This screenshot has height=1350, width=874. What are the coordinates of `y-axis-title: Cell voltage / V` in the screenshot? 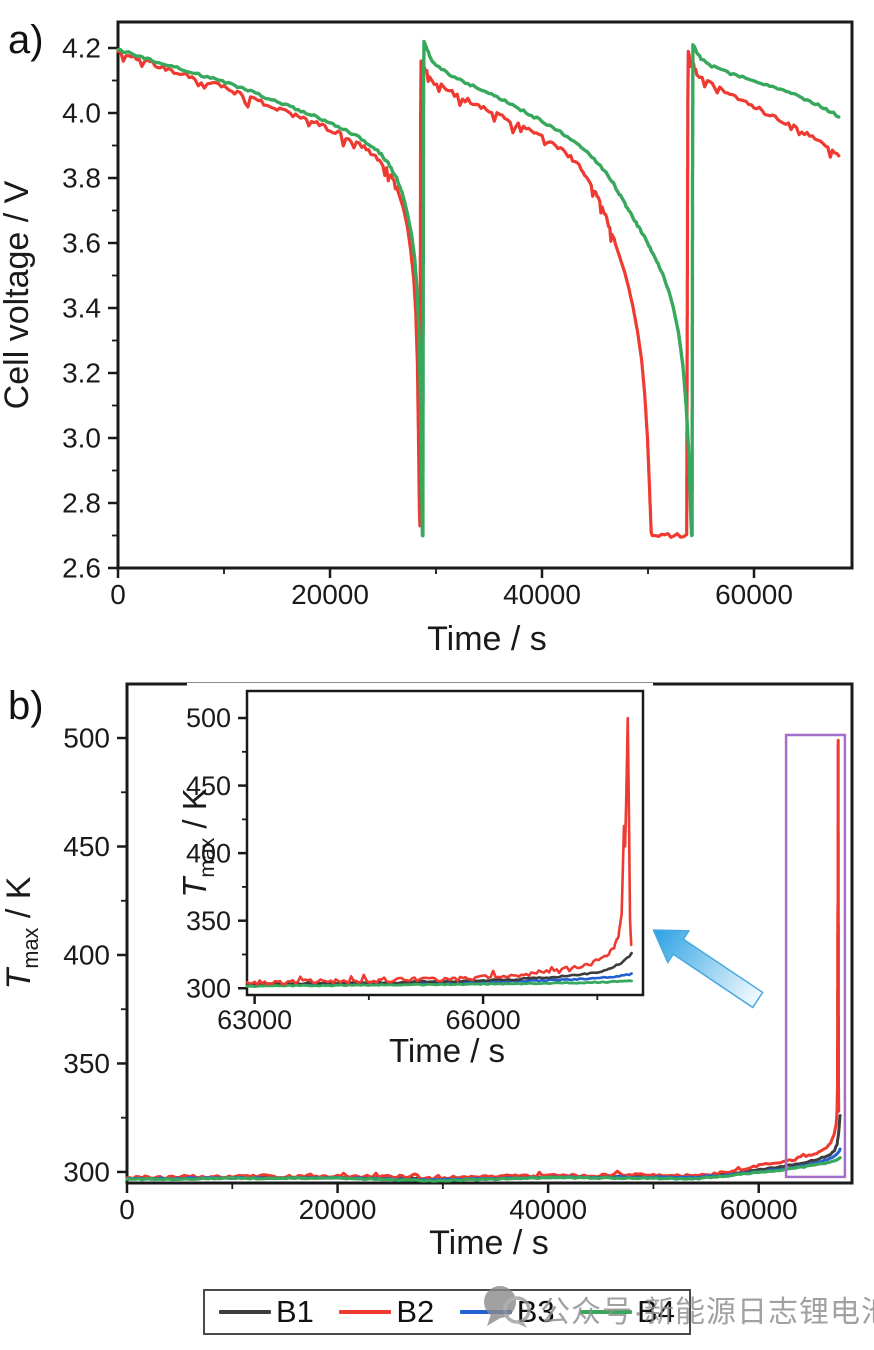 It's located at (18, 294).